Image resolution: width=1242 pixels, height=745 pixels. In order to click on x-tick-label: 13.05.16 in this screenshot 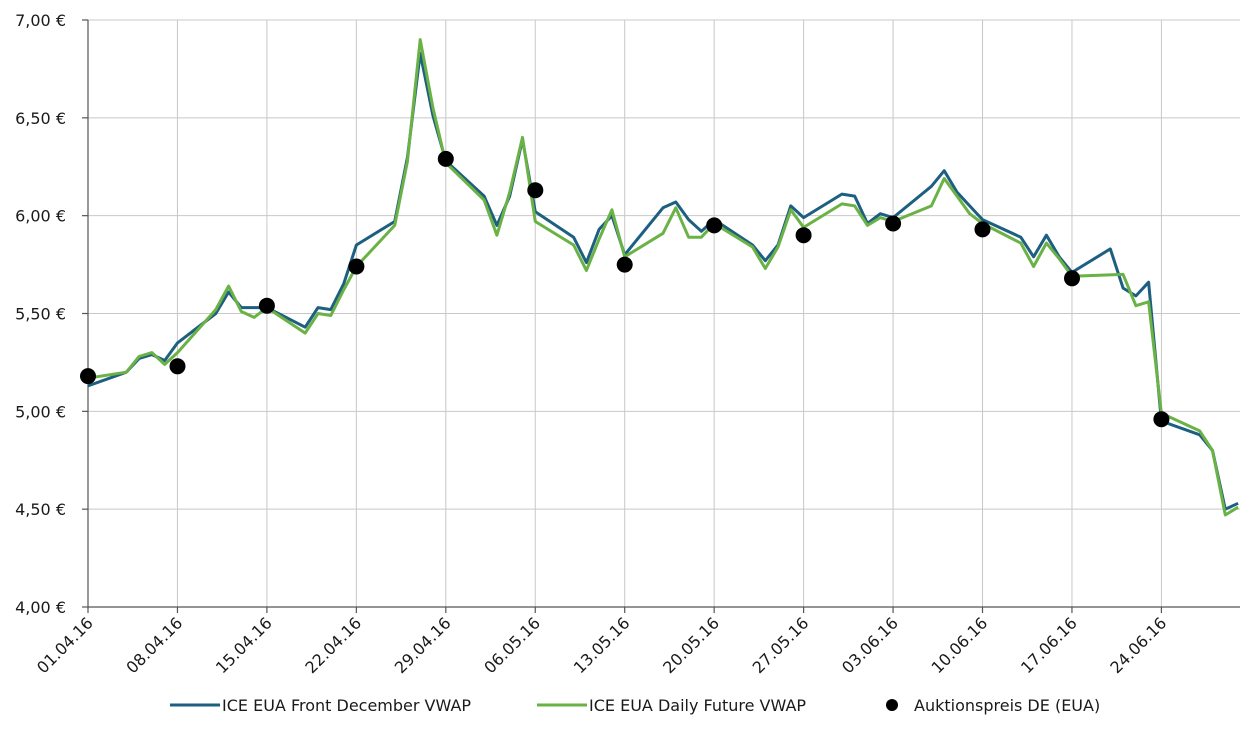, I will do `click(602, 645)`.